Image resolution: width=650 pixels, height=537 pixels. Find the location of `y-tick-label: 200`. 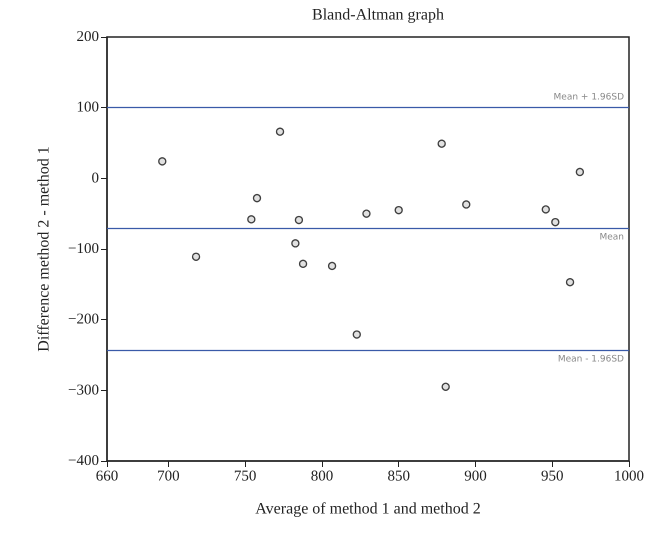

y-tick-label: 200 is located at coordinates (87, 37).